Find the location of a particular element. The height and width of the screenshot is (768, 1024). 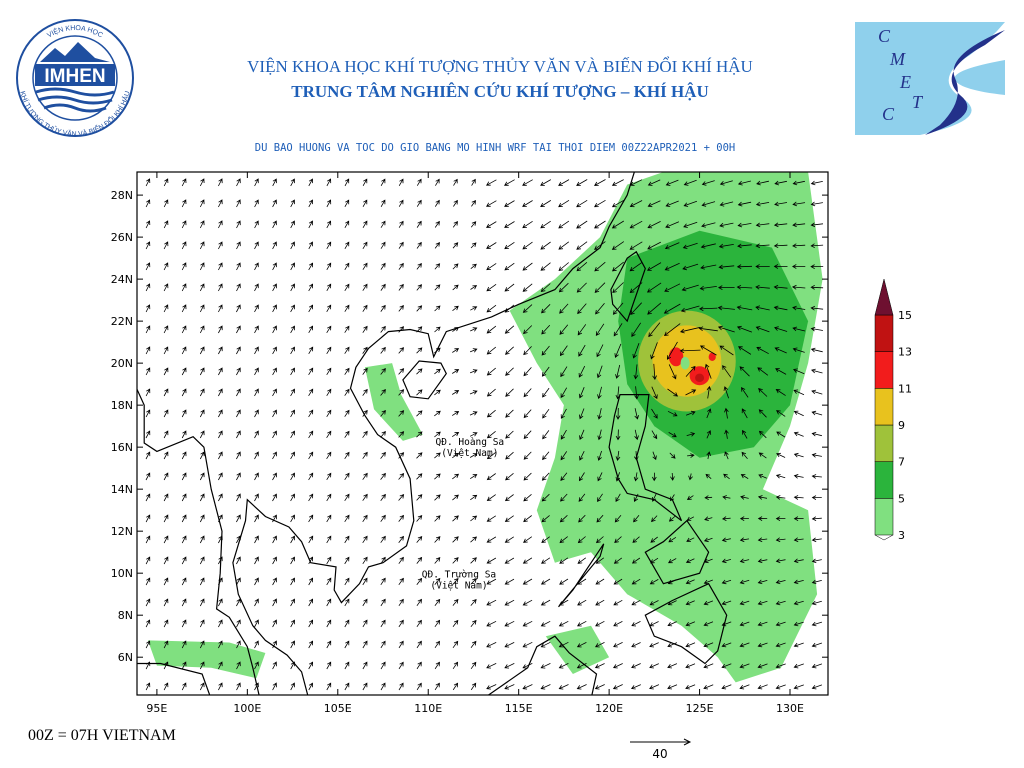

y-tick-label: 24N is located at coordinates (122, 279).